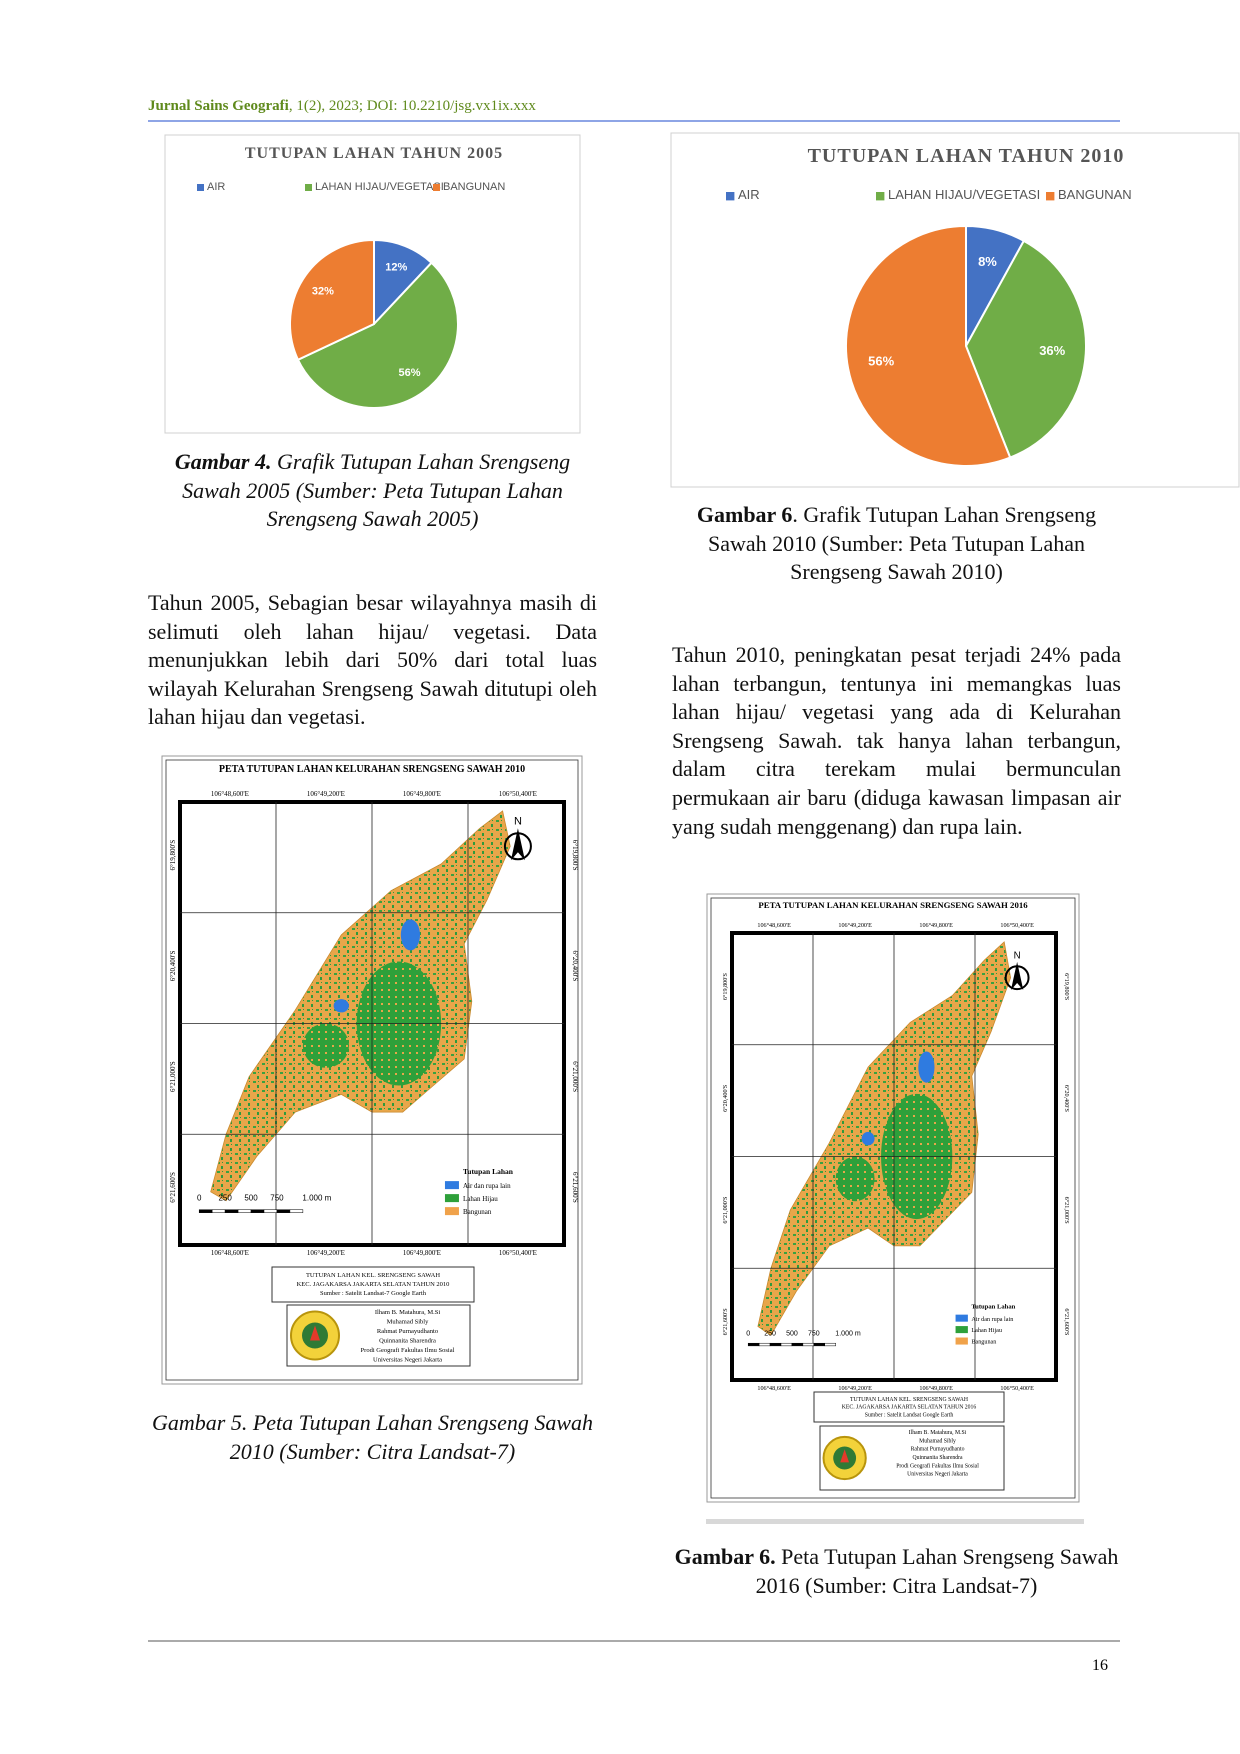 The width and height of the screenshot is (1240, 1754). Describe the element at coordinates (909, 1416) in the screenshot. I see `info-line: Sumber : Satelit Landsat Google Earth` at that location.